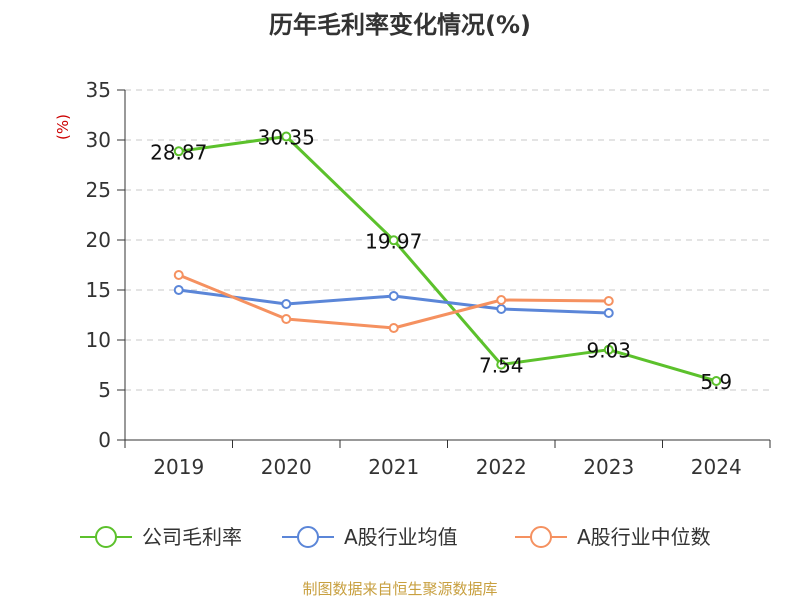  What do you see at coordinates (98, 140) in the screenshot?
I see `y-tick-label: 30` at bounding box center [98, 140].